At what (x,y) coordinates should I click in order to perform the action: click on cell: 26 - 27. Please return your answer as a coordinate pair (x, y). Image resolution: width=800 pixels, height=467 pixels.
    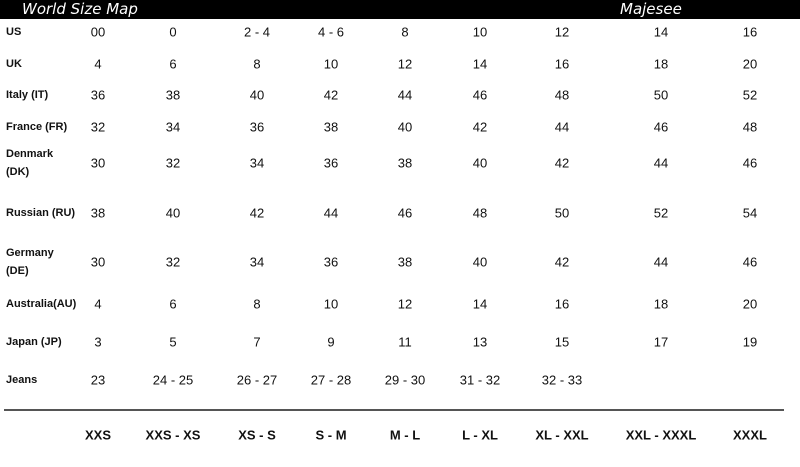
    Looking at the image, I should click on (257, 380).